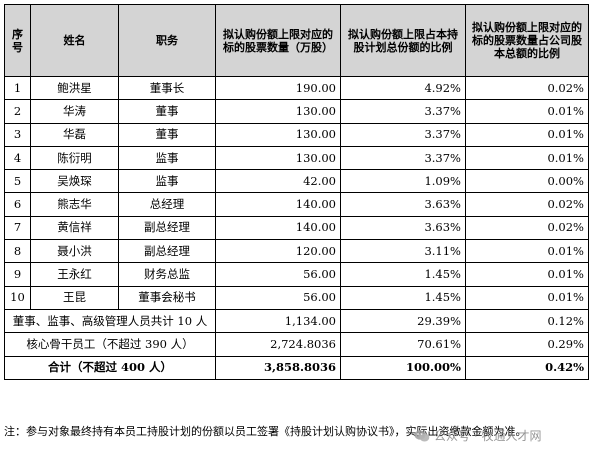  Describe the element at coordinates (527, 321) in the screenshot. I see `subtotal-capital-pct: 0.12%` at that location.